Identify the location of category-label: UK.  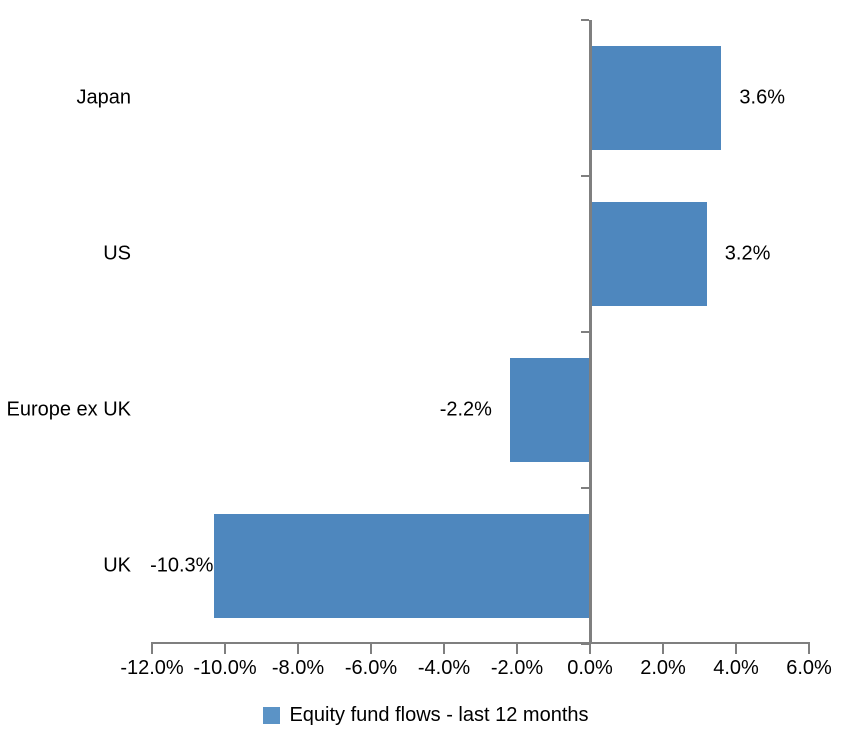
(117, 565).